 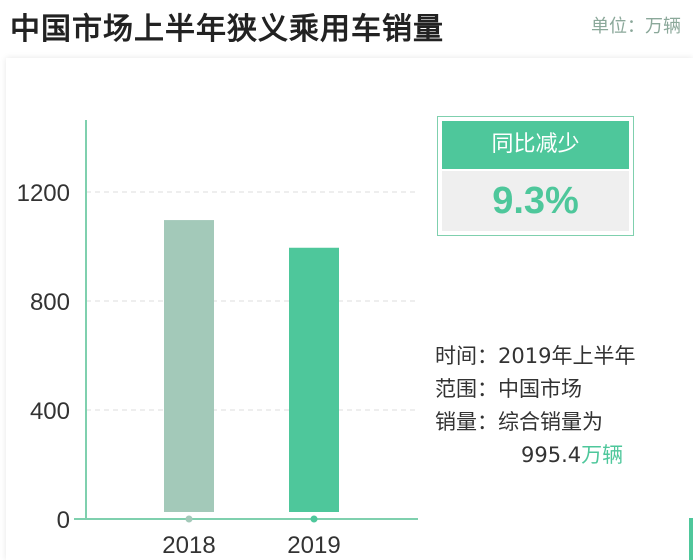 I want to click on yoy-change-value: 9.3%, so click(x=535, y=201).